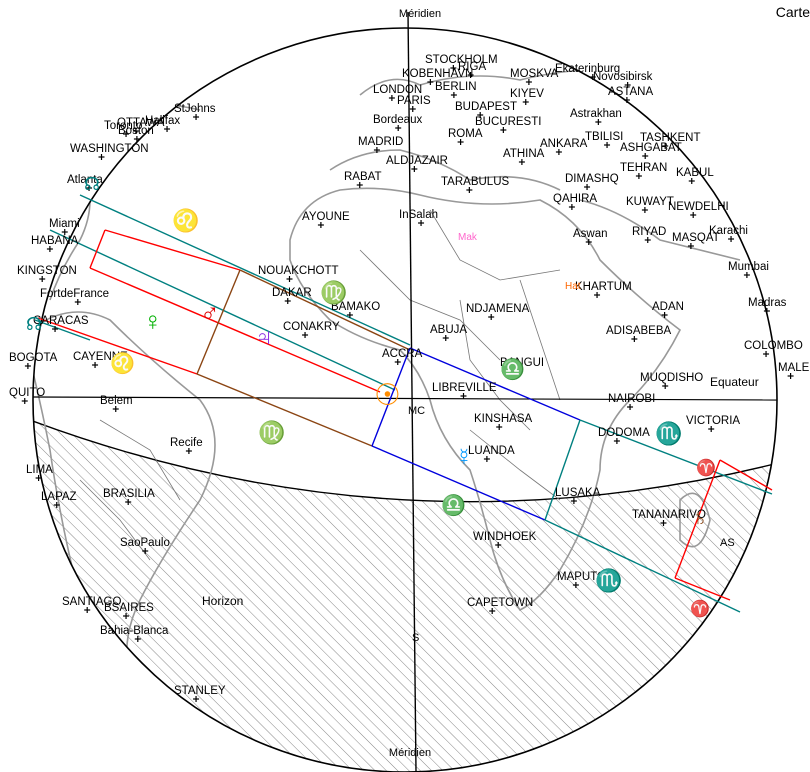 This screenshot has height=772, width=810. What do you see at coordinates (418, 215) in the screenshot?
I see `city-label: InSalah` at bounding box center [418, 215].